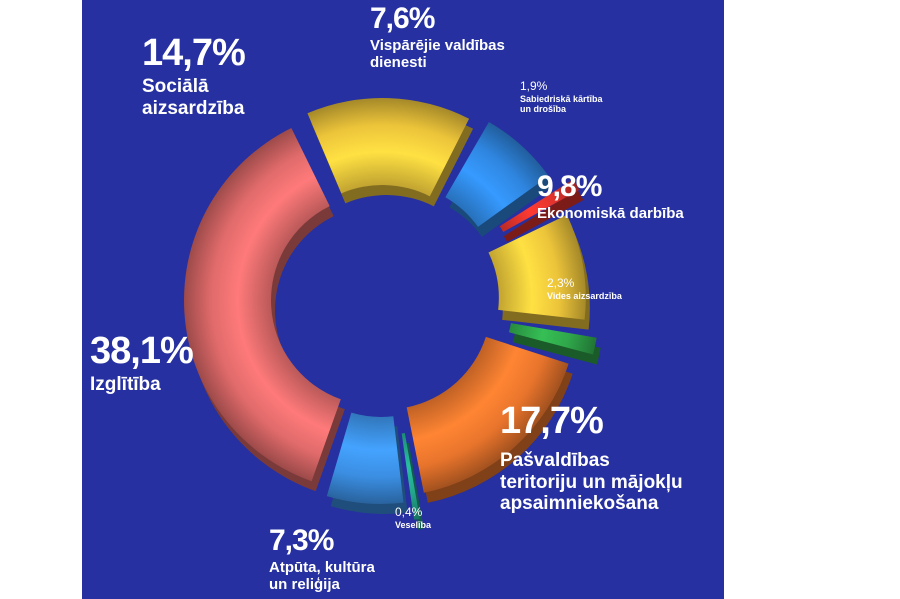 The image size is (900, 599). Describe the element at coordinates (584, 288) in the screenshot. I see `label-vides-aizsardziba: 2,3% Vides aizsardzība` at that location.